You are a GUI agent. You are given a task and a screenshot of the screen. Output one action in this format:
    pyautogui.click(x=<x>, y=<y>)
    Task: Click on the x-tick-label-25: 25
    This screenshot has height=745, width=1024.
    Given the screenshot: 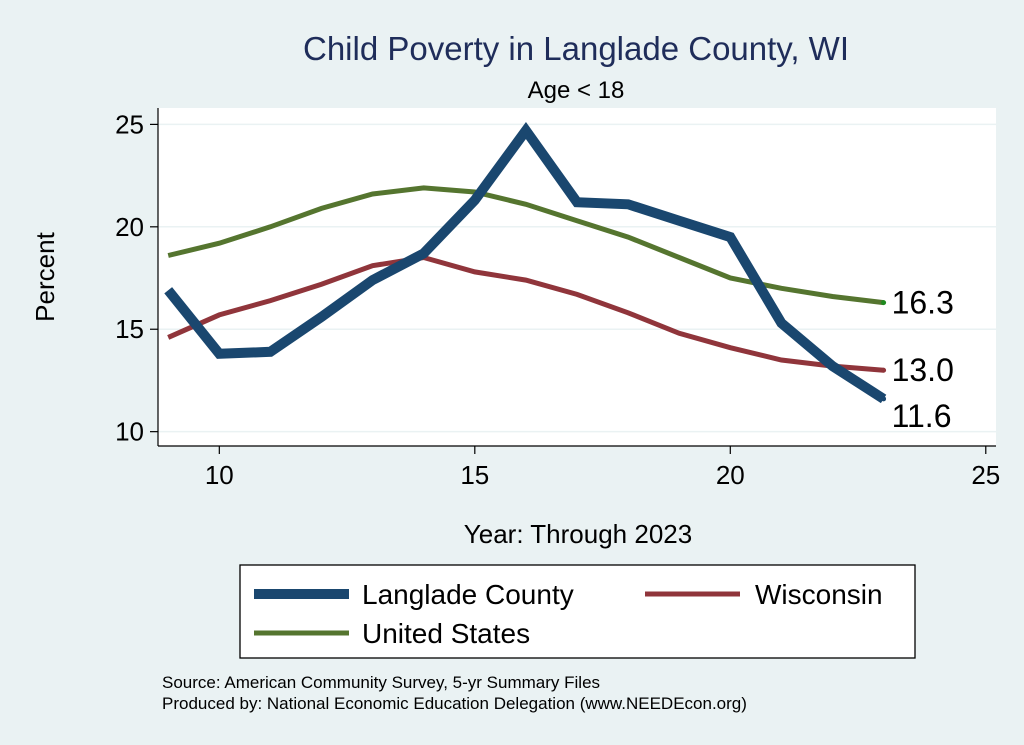 What is the action you would take?
    pyautogui.click(x=985, y=475)
    